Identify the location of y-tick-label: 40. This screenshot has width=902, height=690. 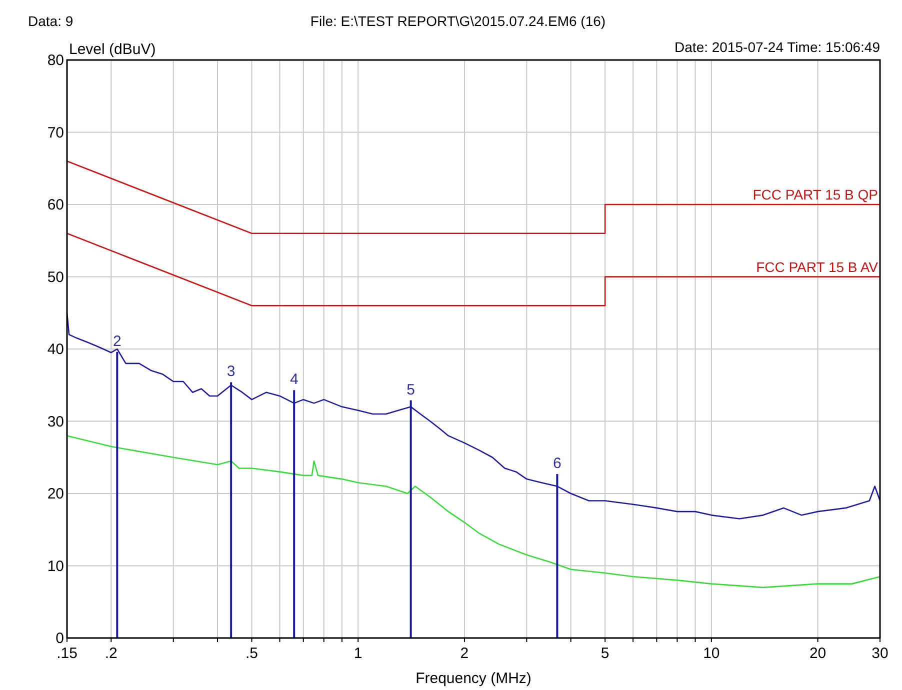
(55, 349).